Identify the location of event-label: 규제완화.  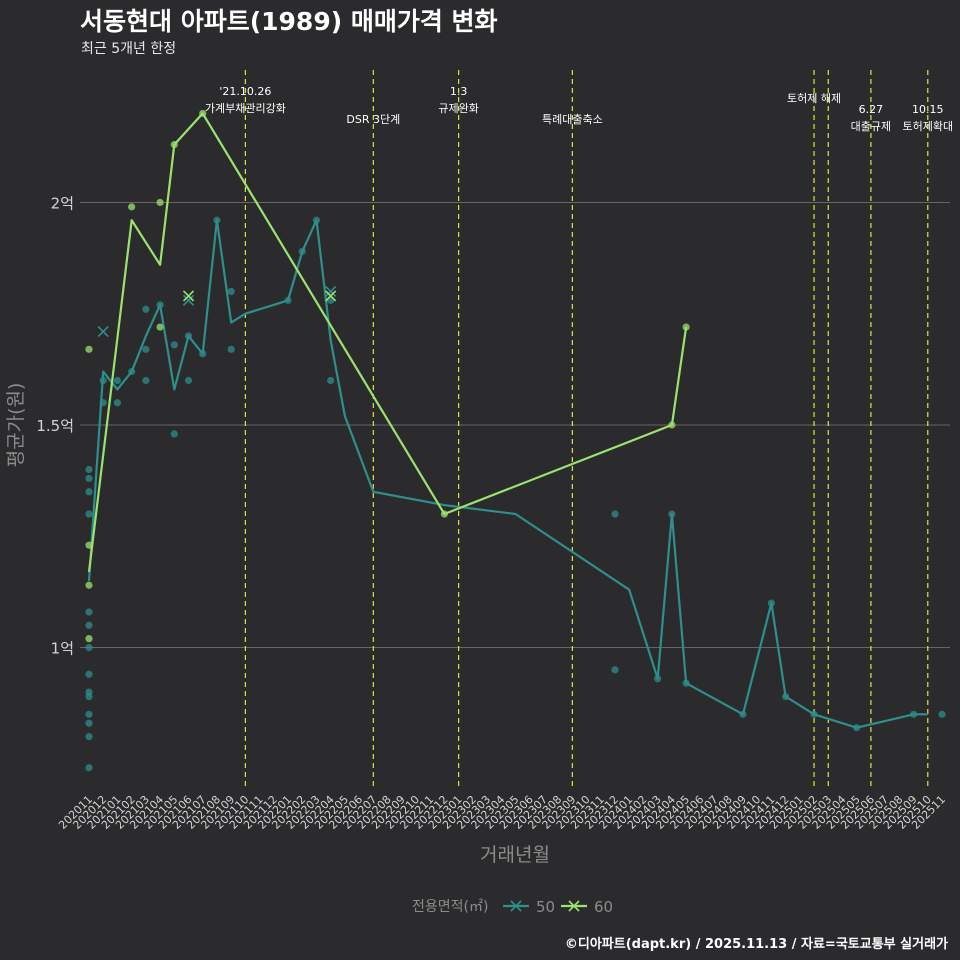
(458, 108).